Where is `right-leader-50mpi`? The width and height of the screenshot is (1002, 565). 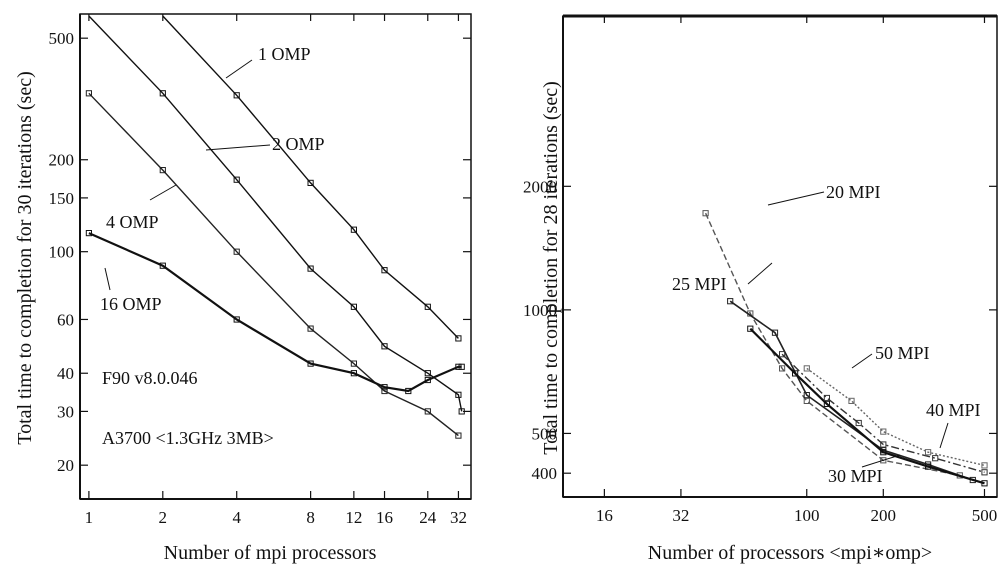 right-leader-50mpi is located at coordinates (862, 361).